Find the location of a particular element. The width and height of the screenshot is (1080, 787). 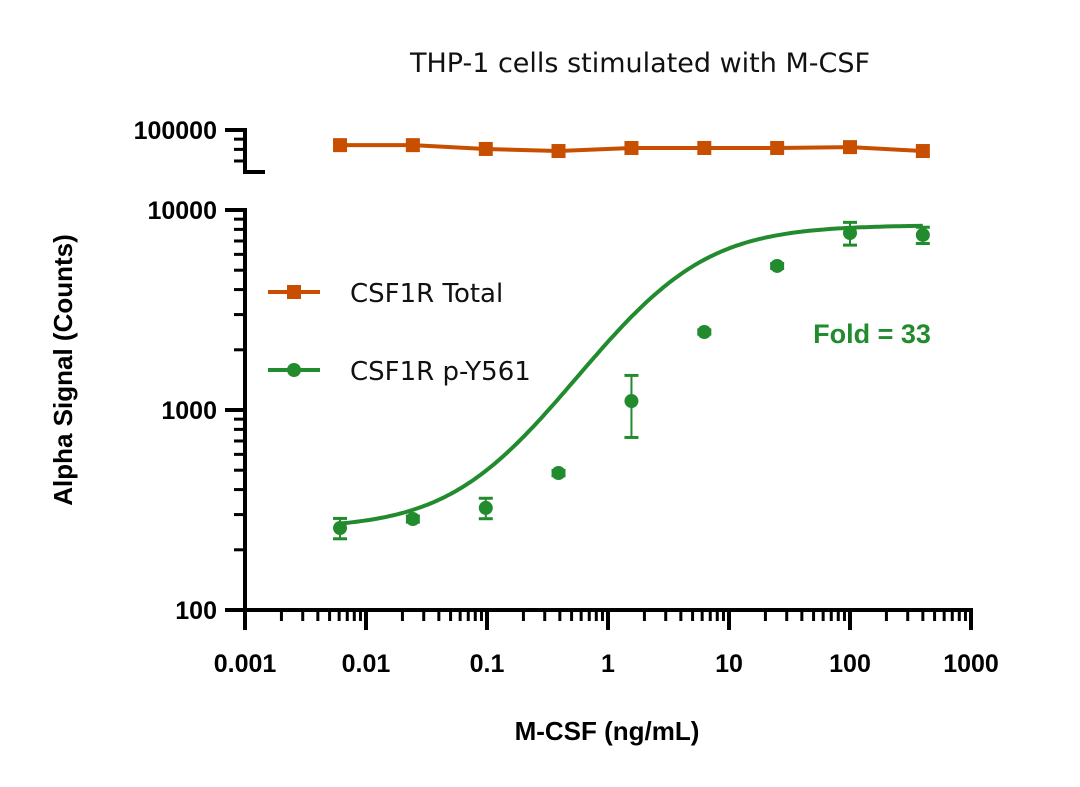

legend-marker-square is located at coordinates (294, 292).